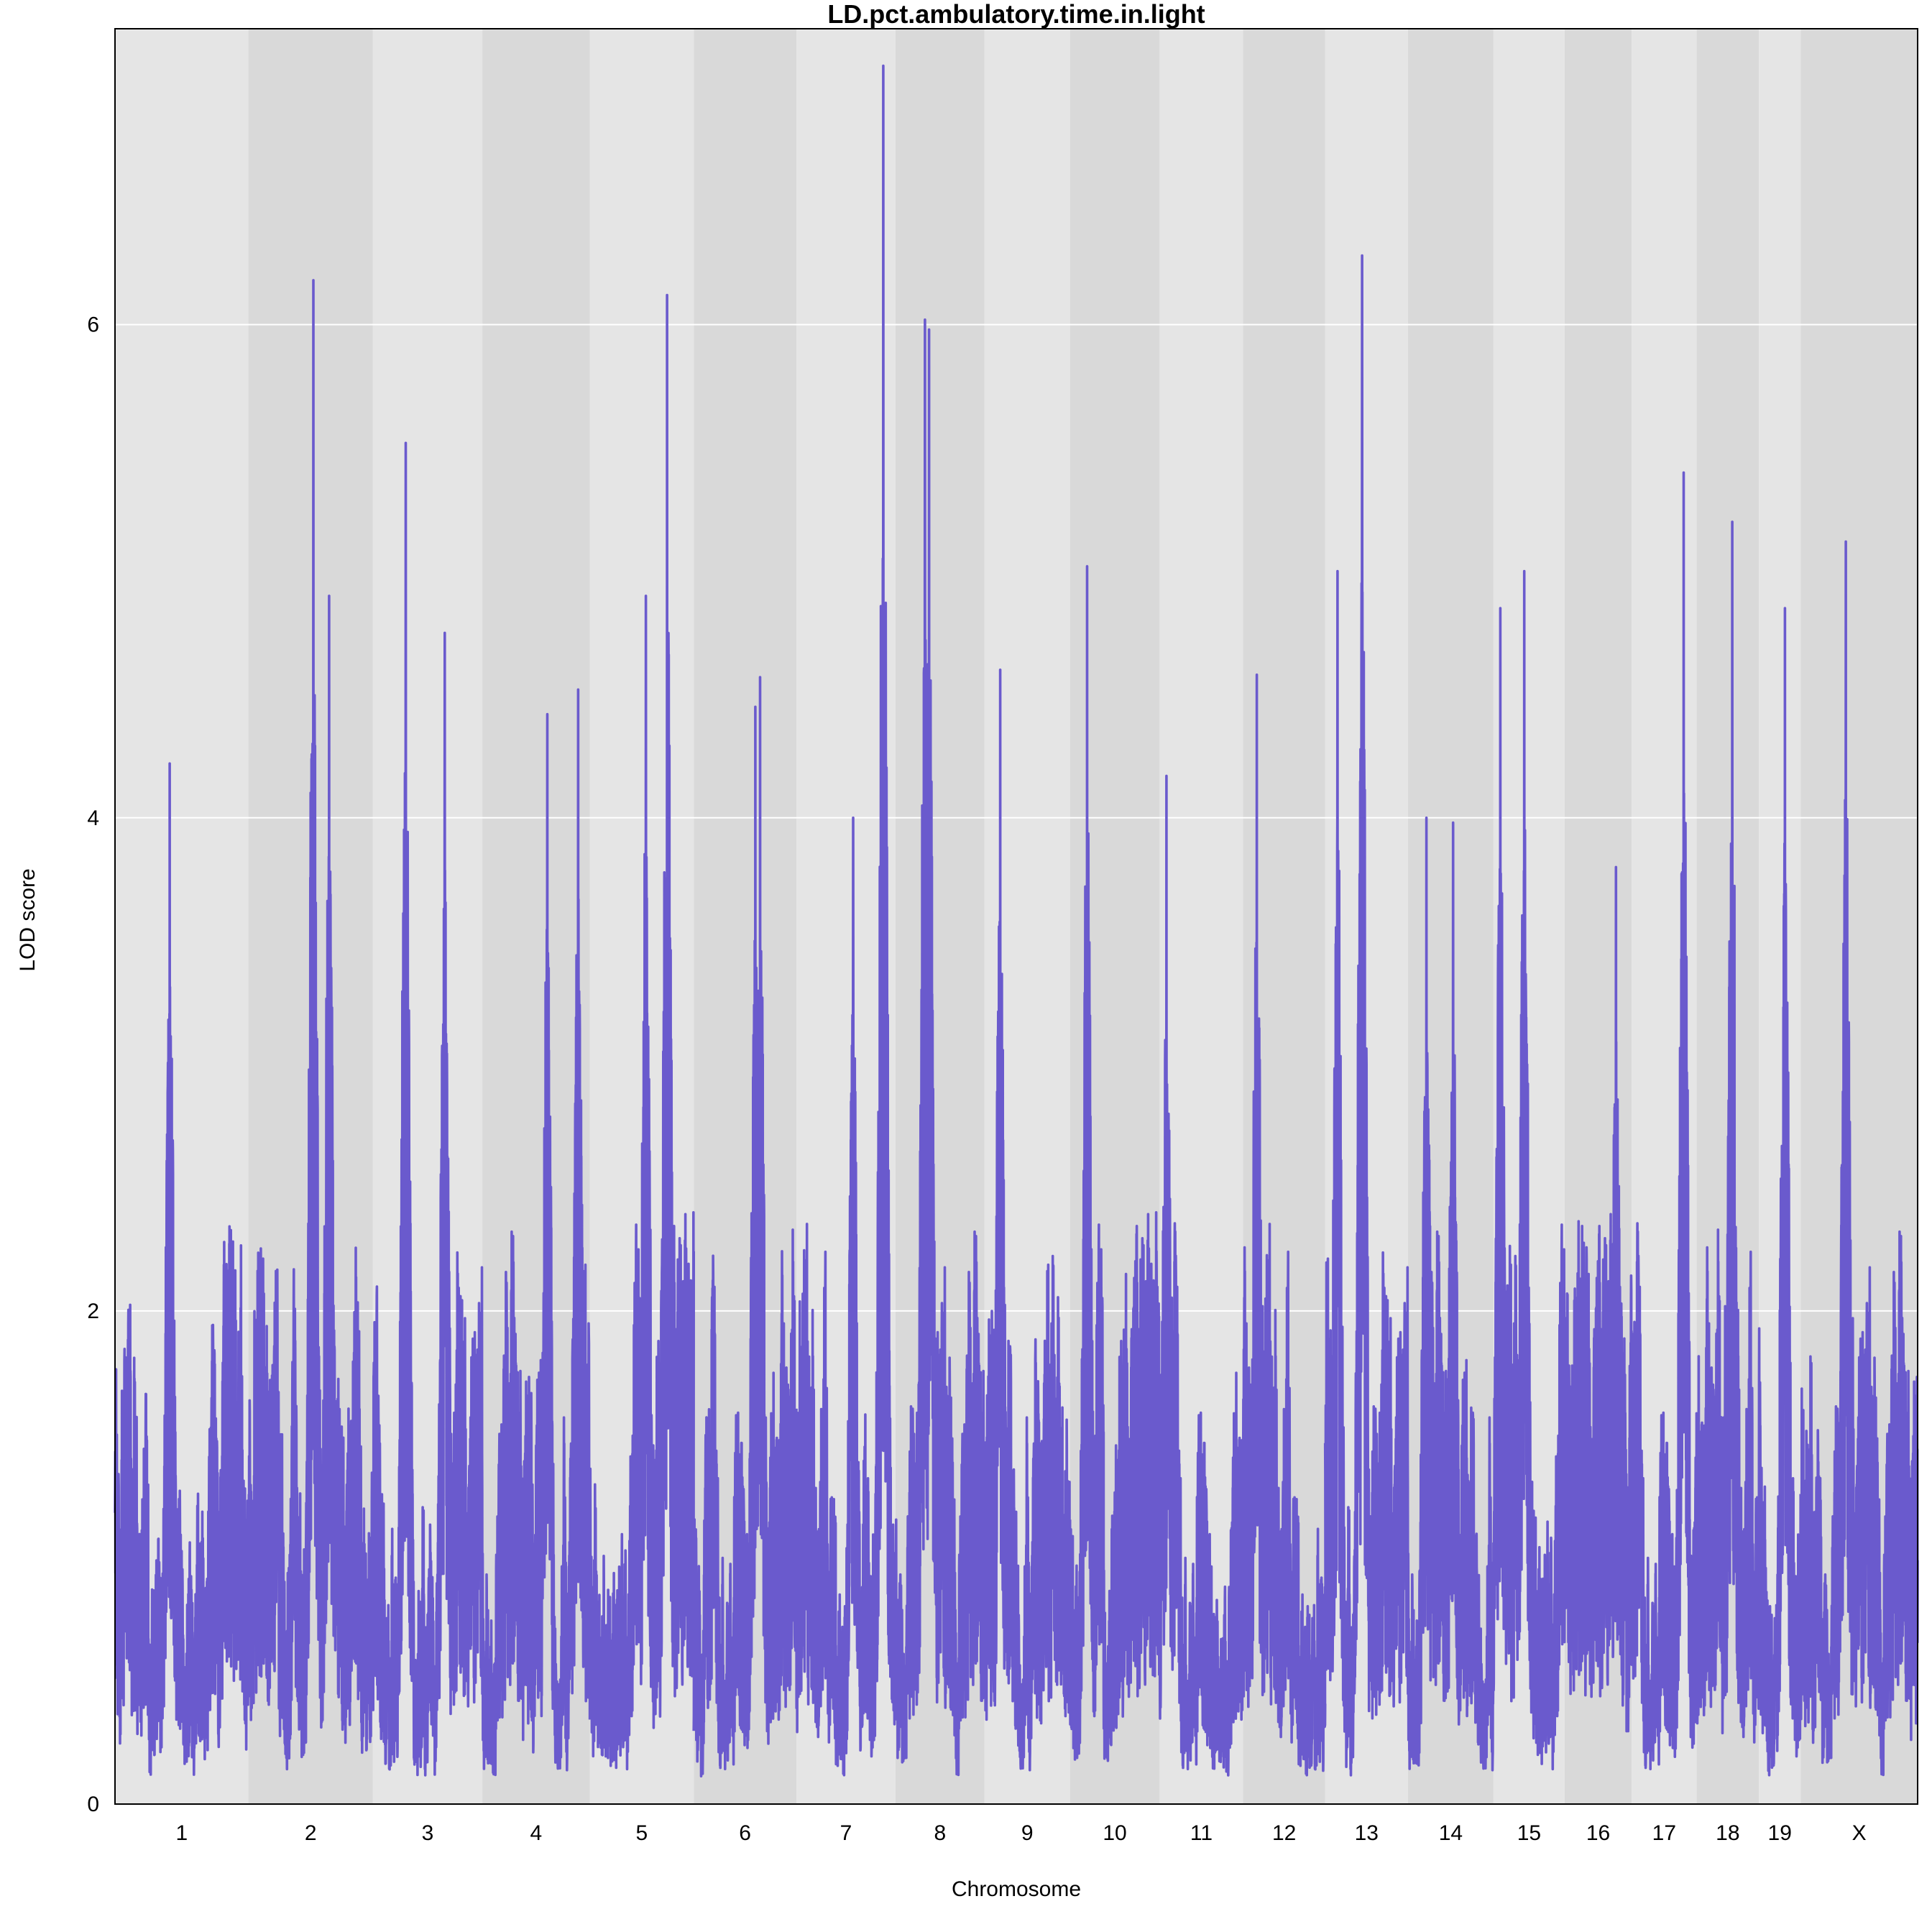 The width and height of the screenshot is (1932, 1932). Describe the element at coordinates (1529, 1833) in the screenshot. I see `x-tick-label-15: 15` at that location.